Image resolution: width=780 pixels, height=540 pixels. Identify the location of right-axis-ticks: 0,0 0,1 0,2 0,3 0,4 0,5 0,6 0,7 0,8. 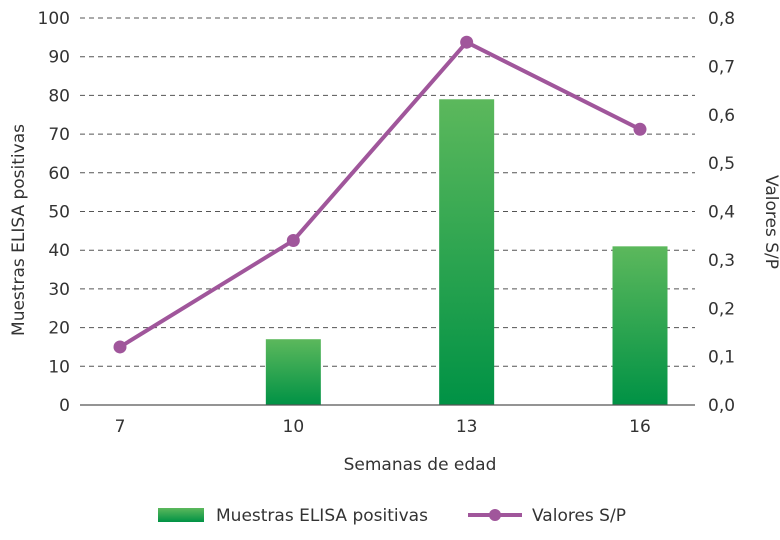
(721, 212).